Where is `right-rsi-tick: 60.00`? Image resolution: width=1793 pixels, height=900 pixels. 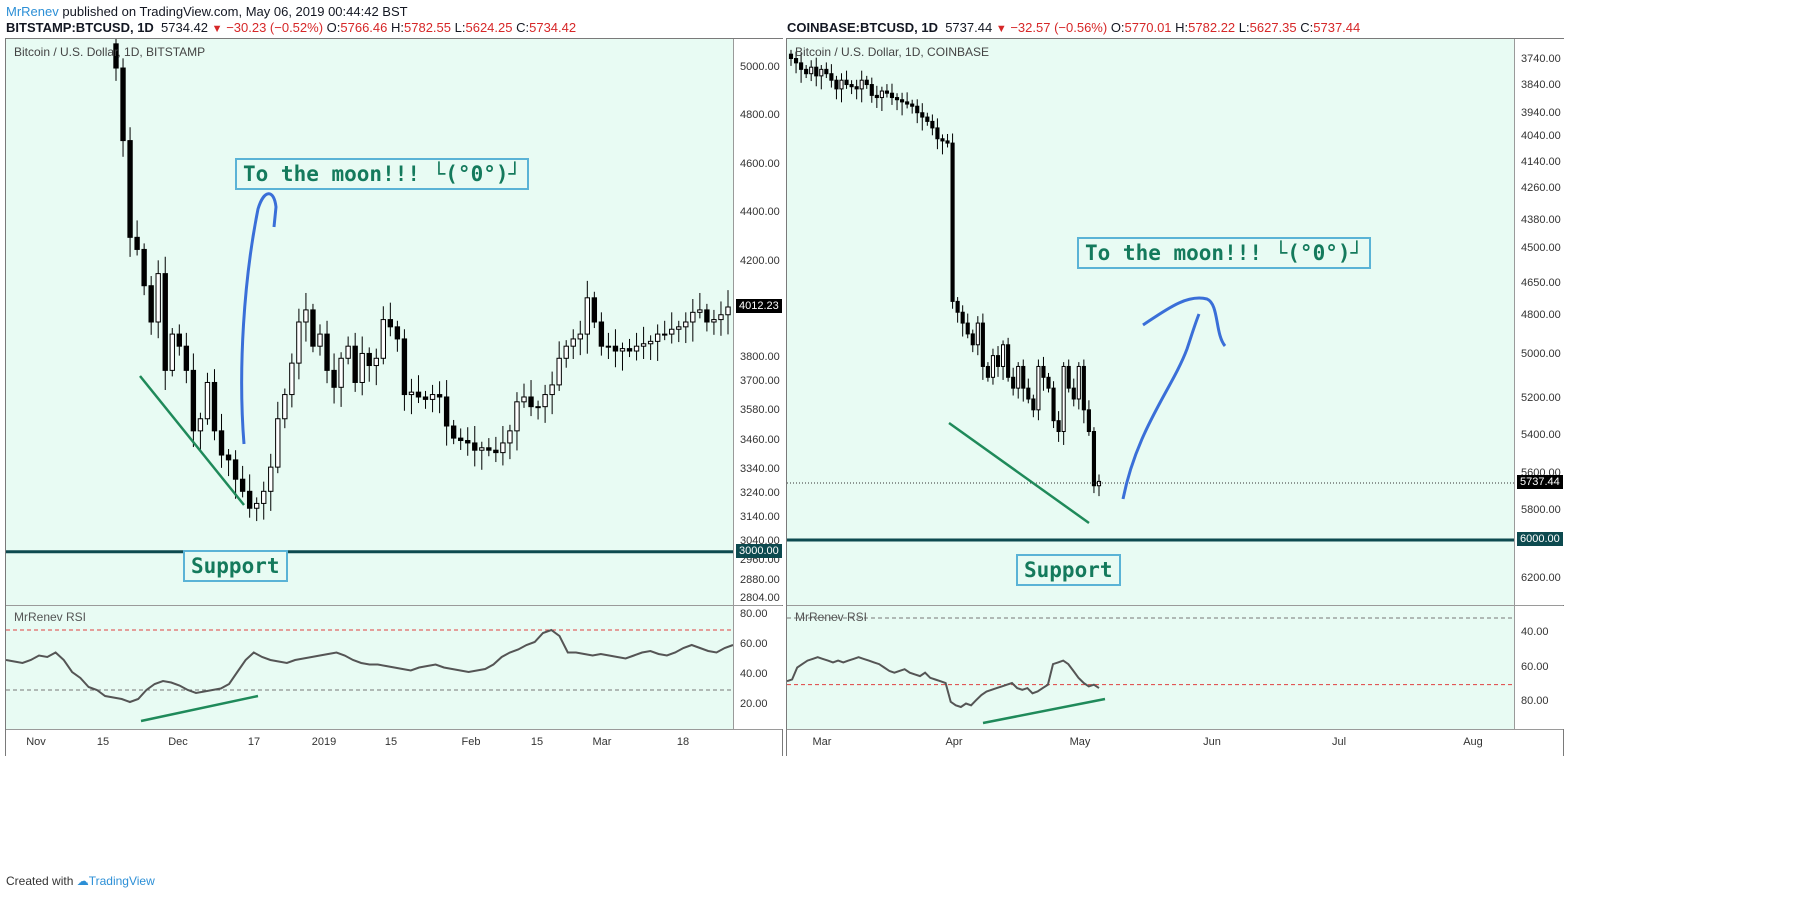
right-rsi-tick: 60.00 is located at coordinates (1535, 666).